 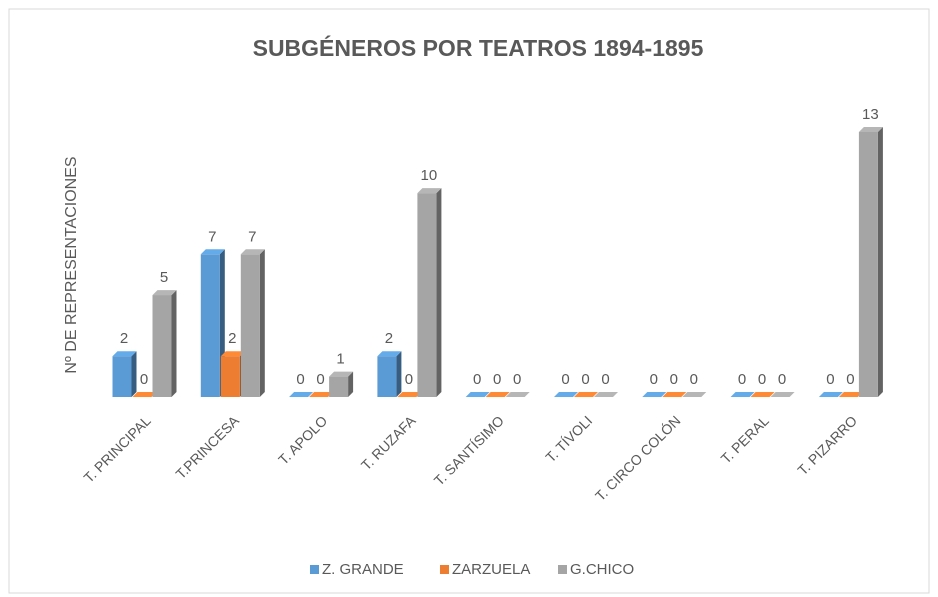 I want to click on data-label: 13, so click(x=870, y=114).